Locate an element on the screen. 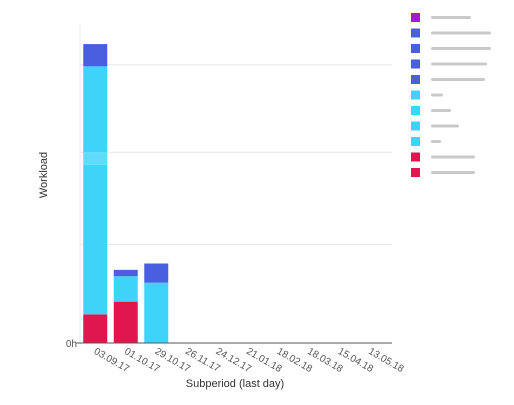  bar-stack-group is located at coordinates (126, 193).